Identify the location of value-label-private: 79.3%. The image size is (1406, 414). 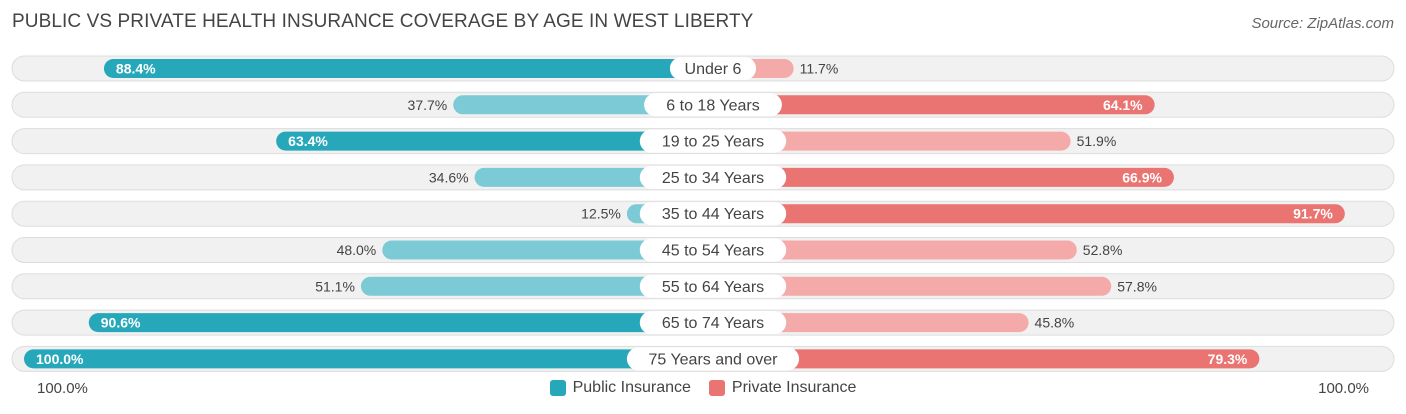
(1228, 359).